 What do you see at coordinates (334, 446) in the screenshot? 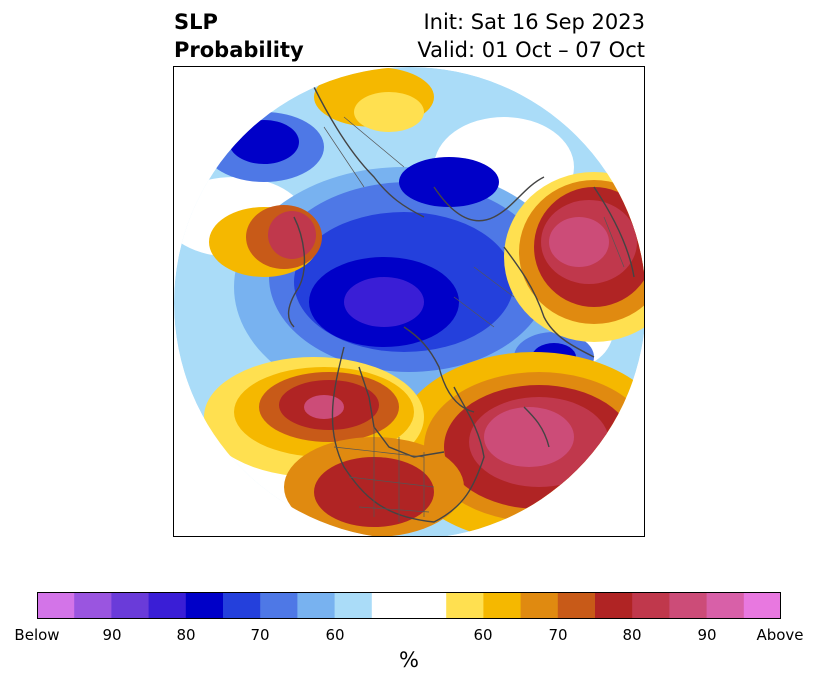
I see `above-normal-pacific` at bounding box center [334, 446].